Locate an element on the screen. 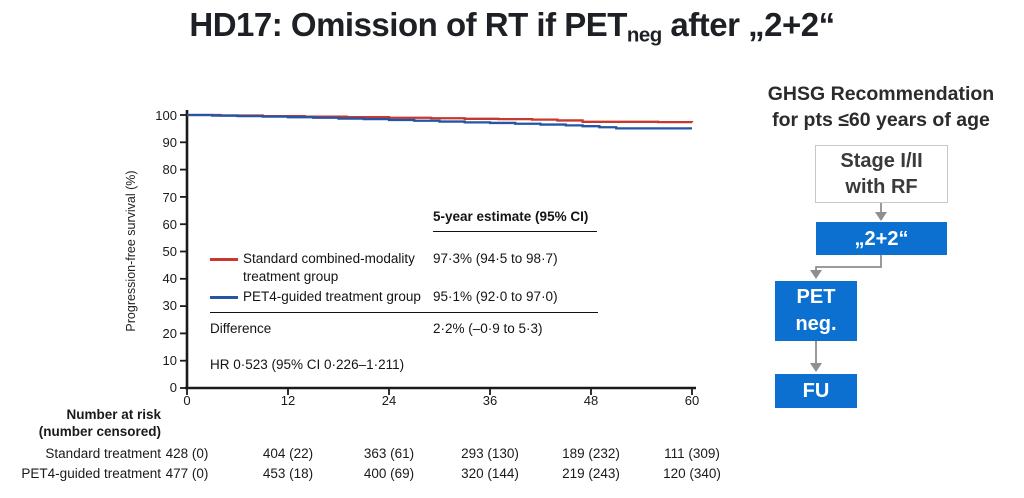 This screenshot has height=498, width=1024. title-prefix: HD17: Omission of RT if PET is located at coordinates (408, 24).